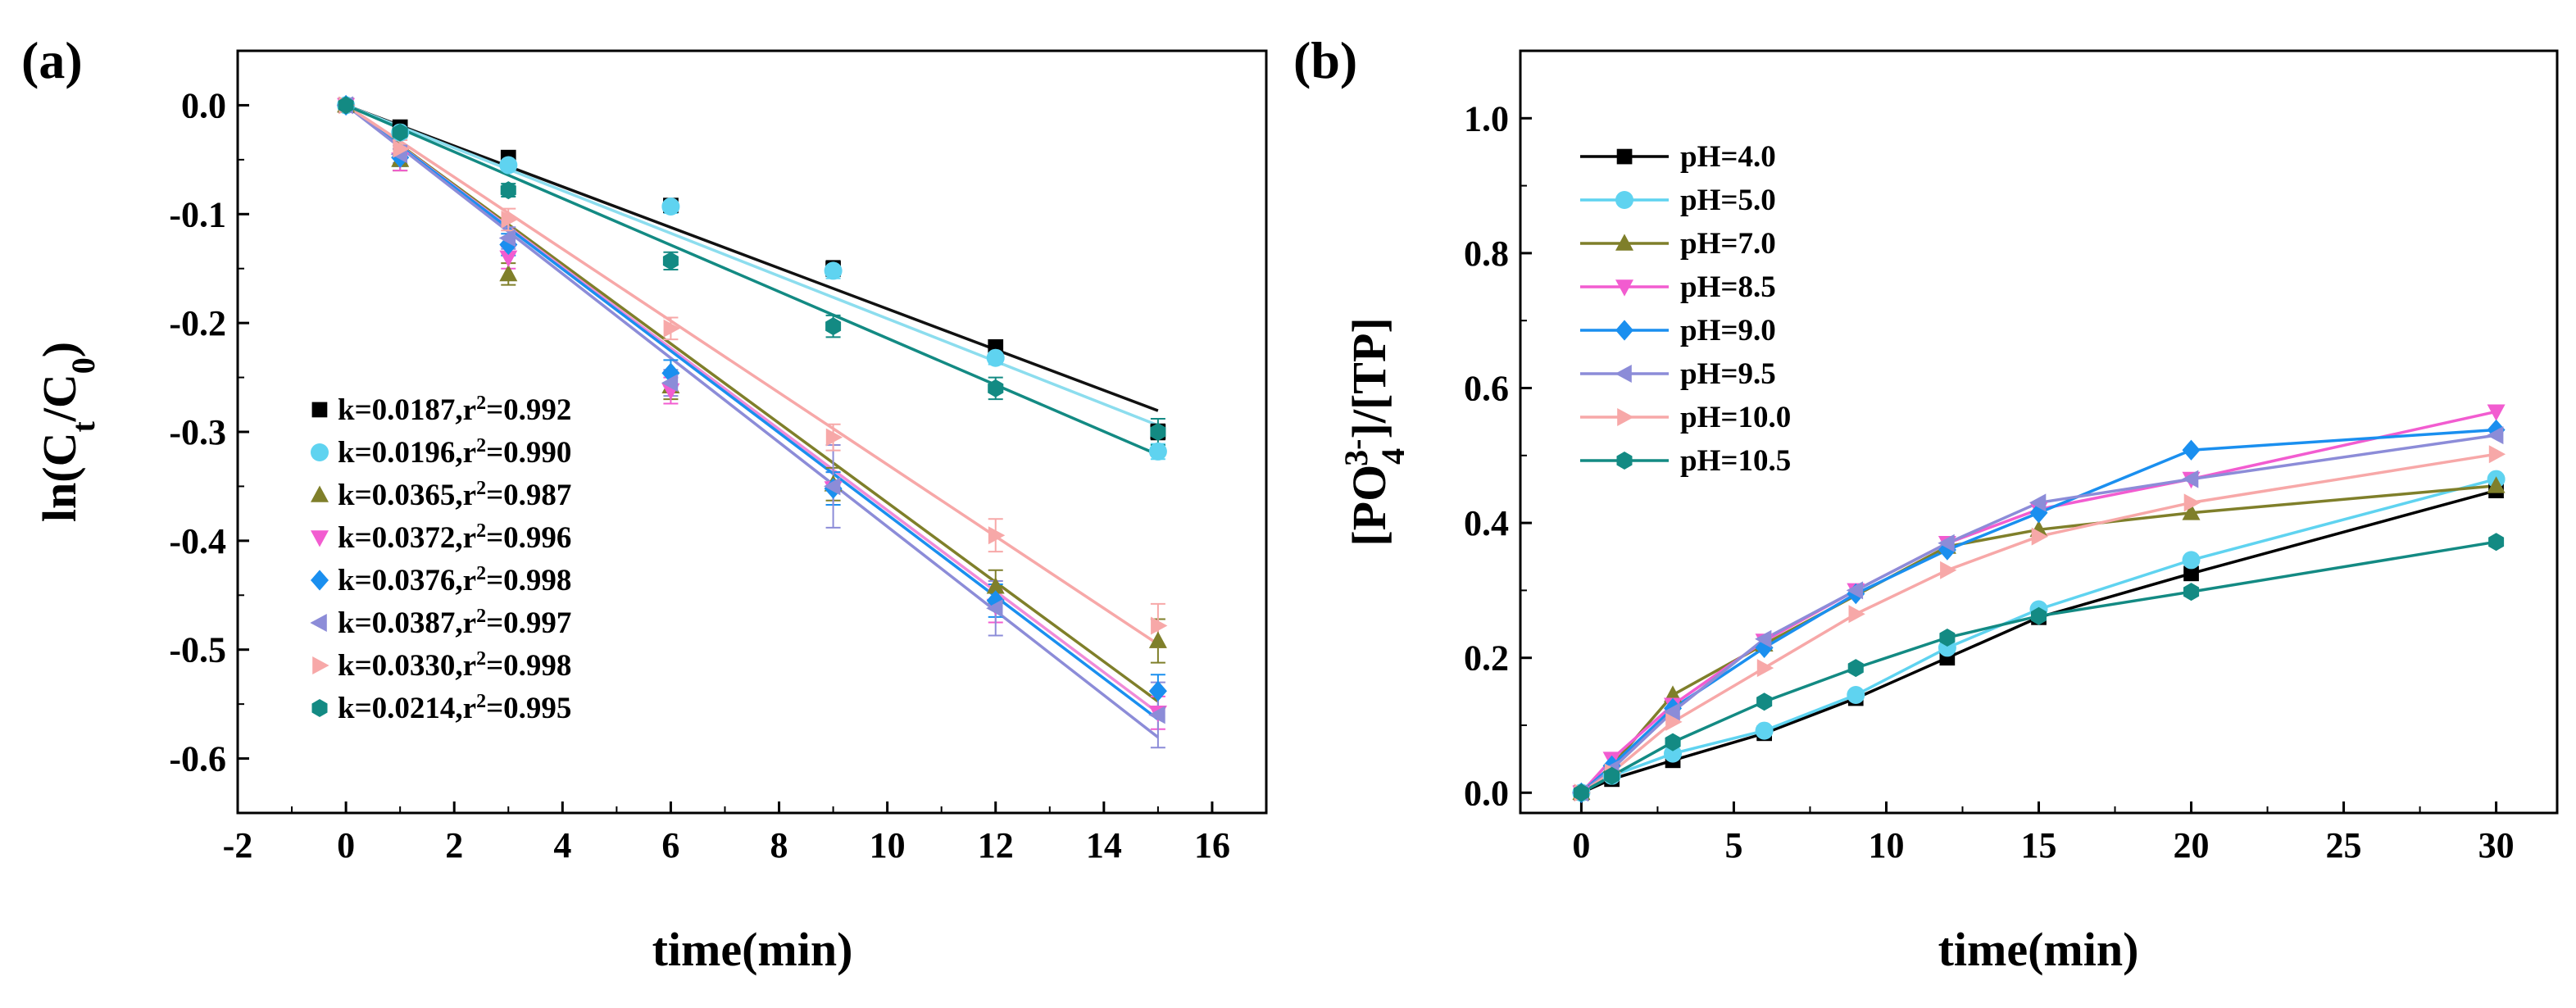  I want to click on legend-a-entry: k=0.0330,r2=0.998, so click(441, 665).